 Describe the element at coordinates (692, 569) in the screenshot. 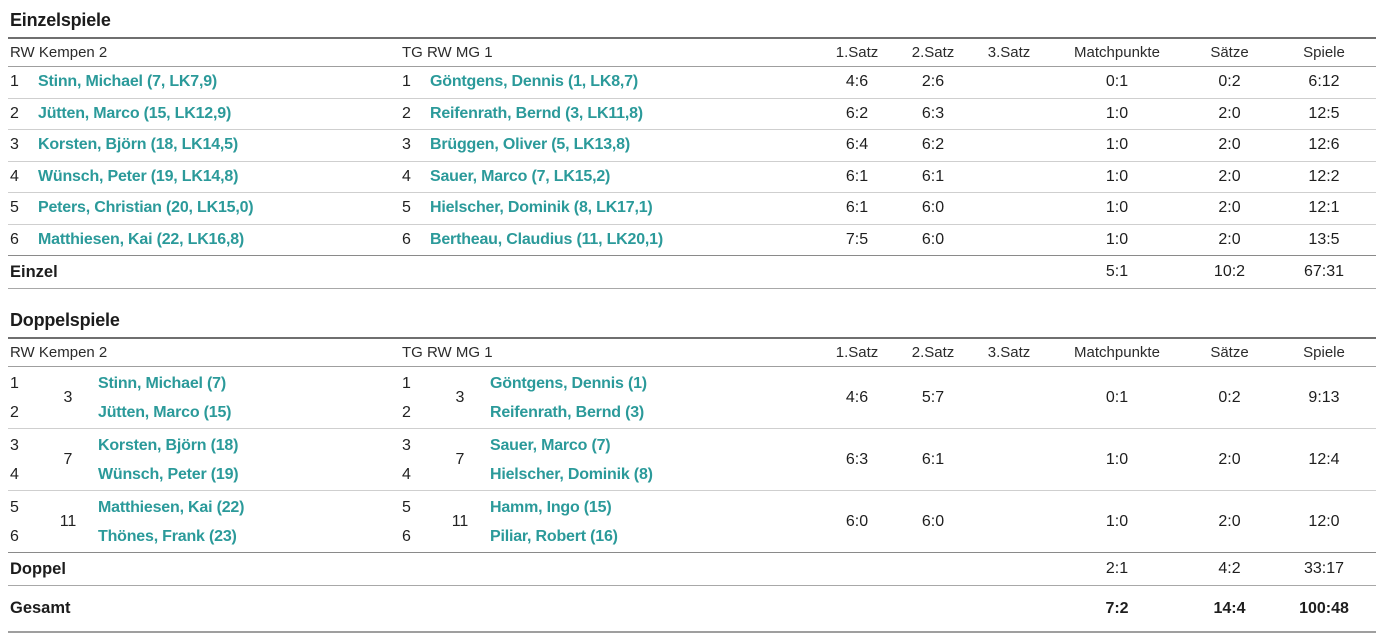

I see `doubles-summary-row: Doppel 2:1 4:2 33:17` at that location.